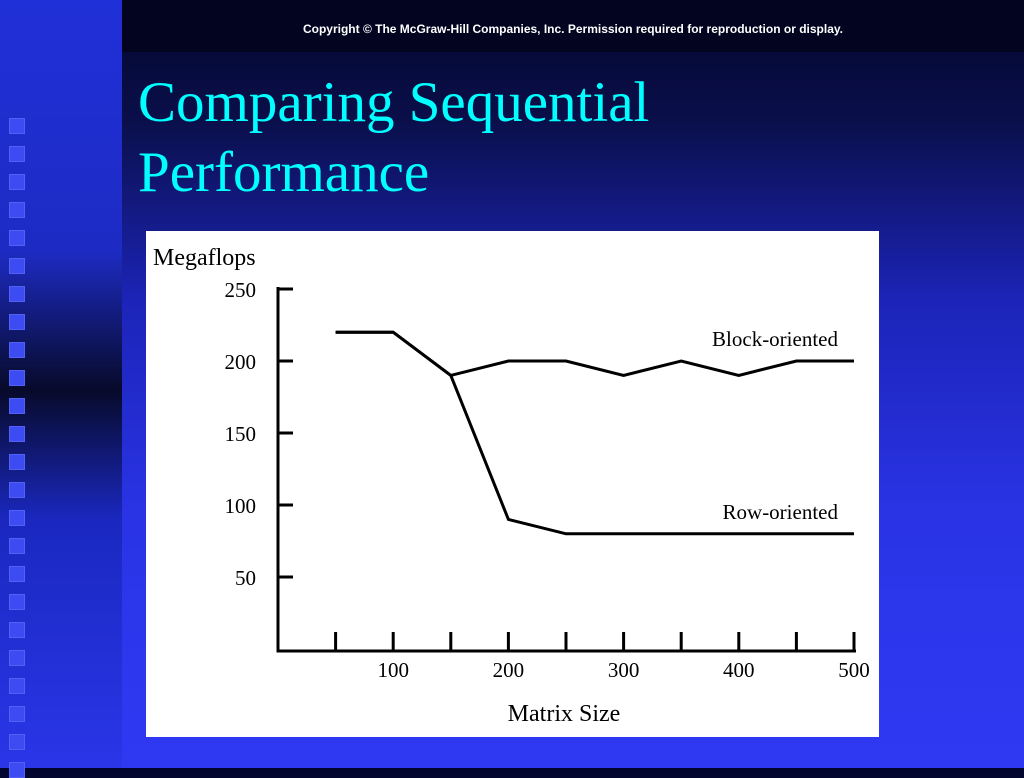  Describe the element at coordinates (245, 578) in the screenshot. I see `y-tick-label: 50` at that location.